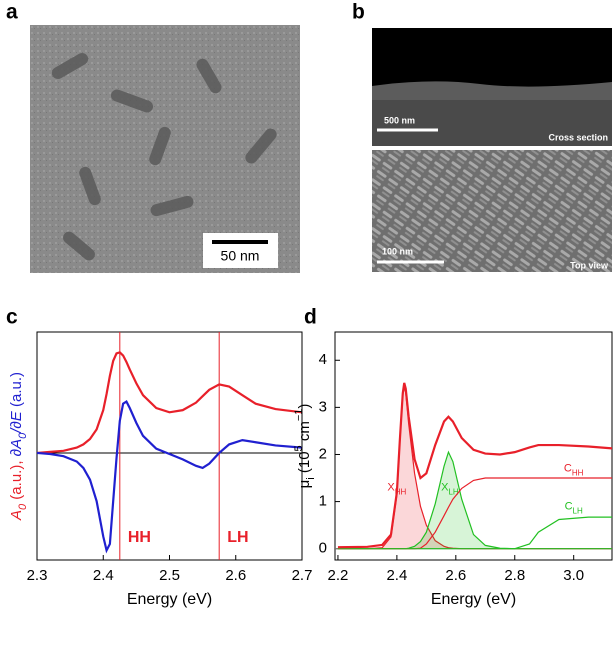 The width and height of the screenshot is (616, 646). Describe the element at coordinates (240, 256) in the screenshot. I see `scale-label: 50 nm` at that location.